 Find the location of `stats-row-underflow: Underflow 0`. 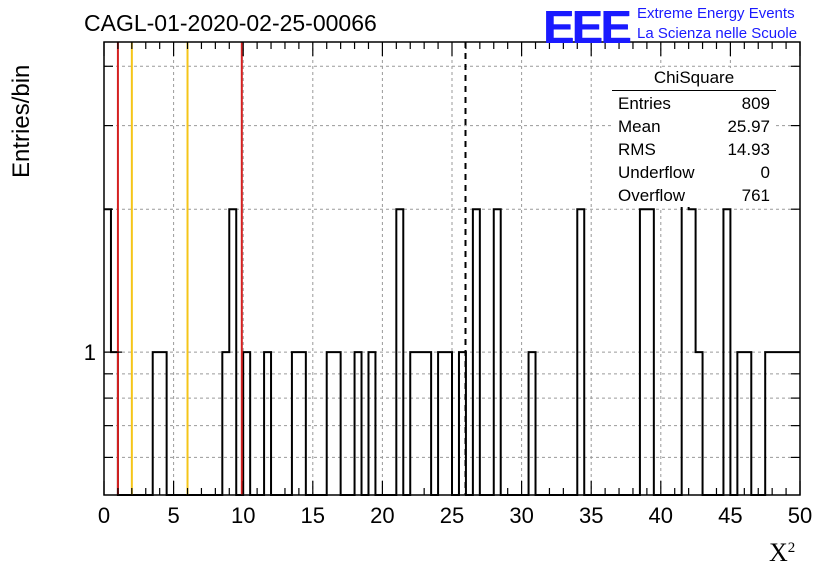

stats-row-underflow: Underflow 0 is located at coordinates (694, 172).